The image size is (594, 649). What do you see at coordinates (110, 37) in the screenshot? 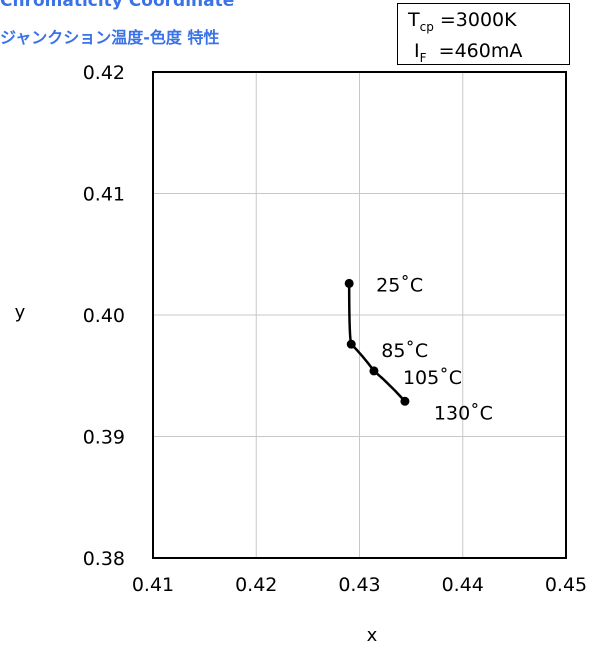
I see `chart-subtitle: ジャンクション温度-色度 特性` at bounding box center [110, 37].